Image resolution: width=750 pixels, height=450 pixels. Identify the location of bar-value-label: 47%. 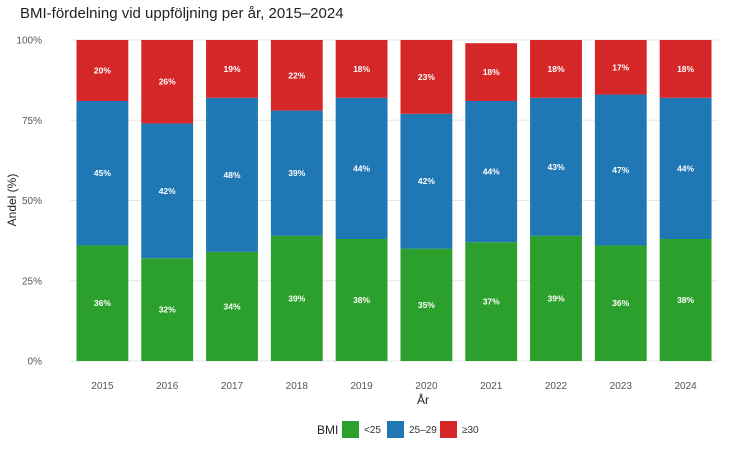
(620, 170).